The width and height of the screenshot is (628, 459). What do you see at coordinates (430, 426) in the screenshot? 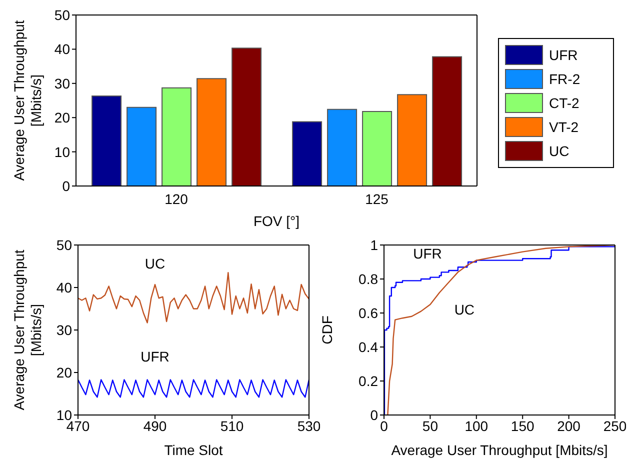
I see `x-tick-label: 50` at bounding box center [430, 426].